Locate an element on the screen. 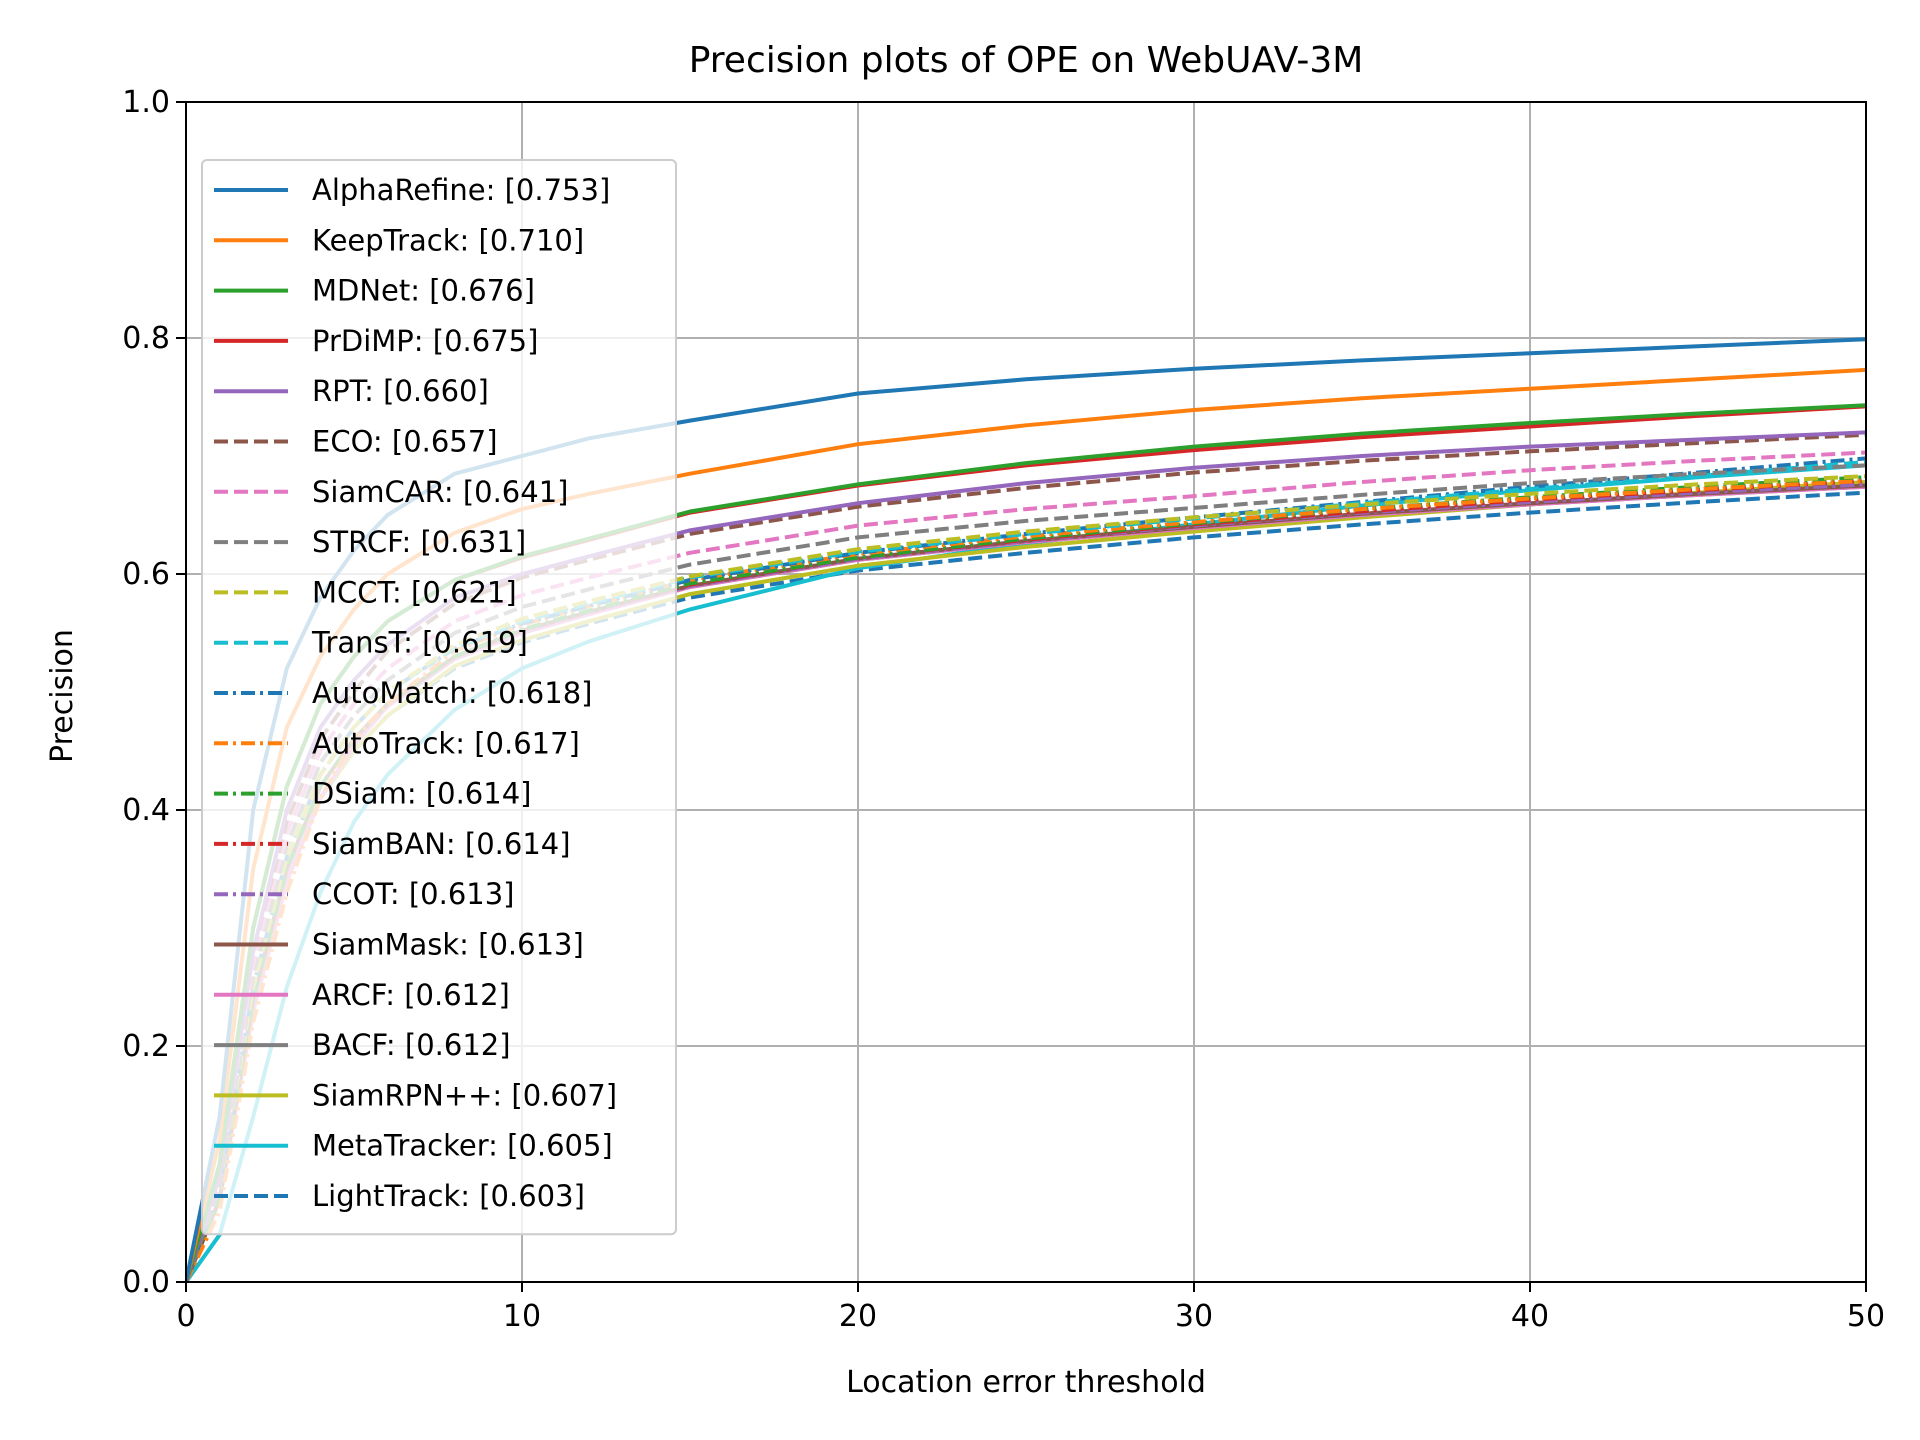 The image size is (1920, 1440). legend-label: ECO: [0.657] is located at coordinates (405, 442).